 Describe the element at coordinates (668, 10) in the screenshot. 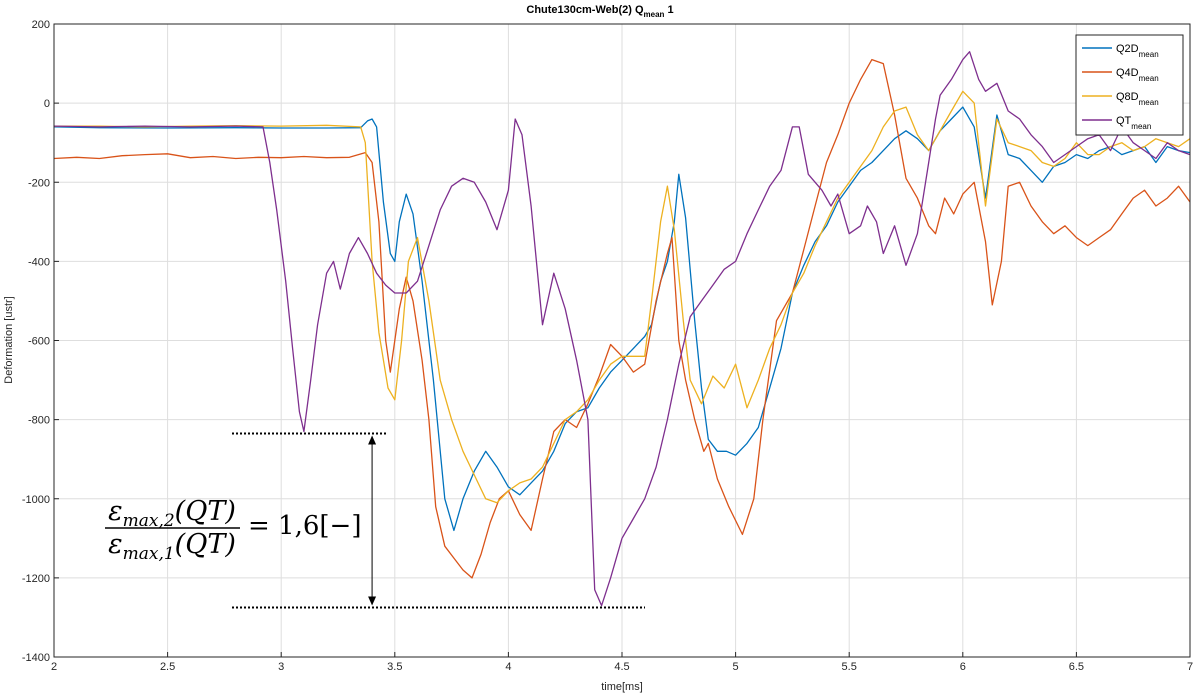

I see `chart-title-suffix: 1` at that location.